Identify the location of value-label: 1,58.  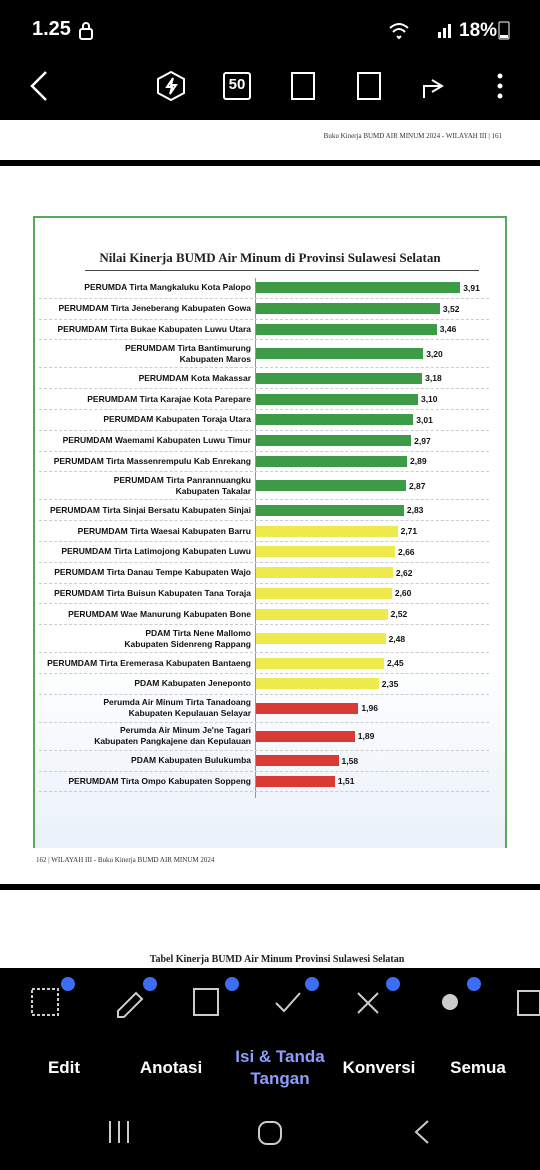
(350, 760).